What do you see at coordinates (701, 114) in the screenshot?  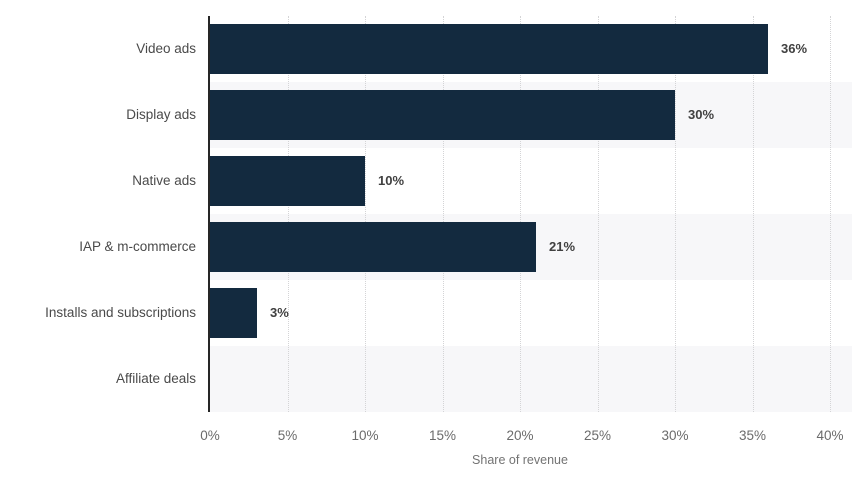 I see `bar-value-label: 30%` at bounding box center [701, 114].